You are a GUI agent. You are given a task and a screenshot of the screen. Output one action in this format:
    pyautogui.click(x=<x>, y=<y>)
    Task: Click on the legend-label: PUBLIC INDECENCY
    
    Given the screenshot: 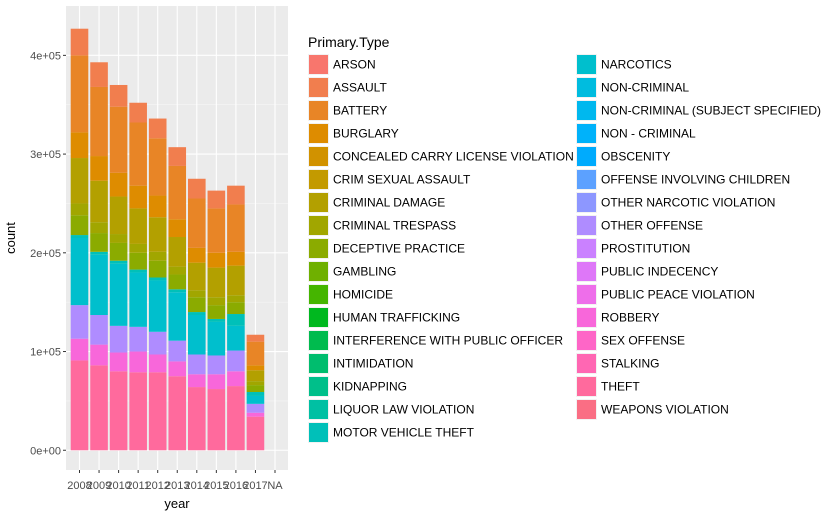 What is the action you would take?
    pyautogui.click(x=659, y=272)
    